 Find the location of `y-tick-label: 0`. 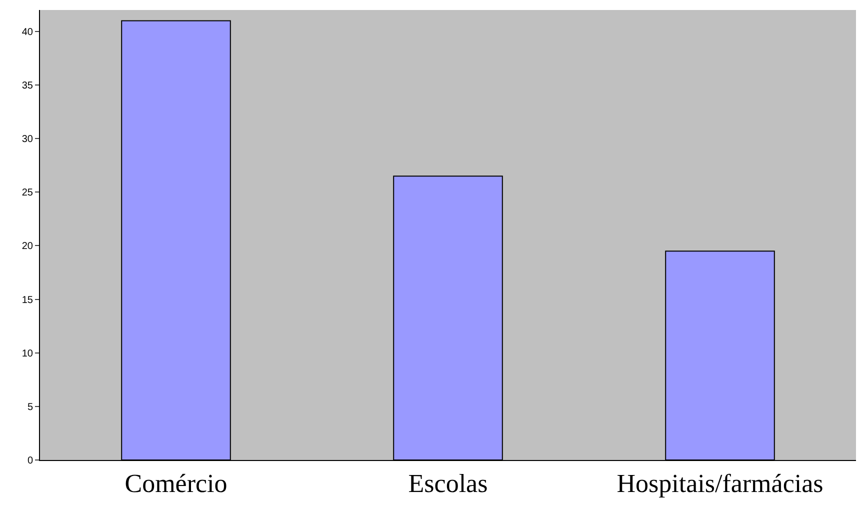

y-tick-label: 0 is located at coordinates (30, 461).